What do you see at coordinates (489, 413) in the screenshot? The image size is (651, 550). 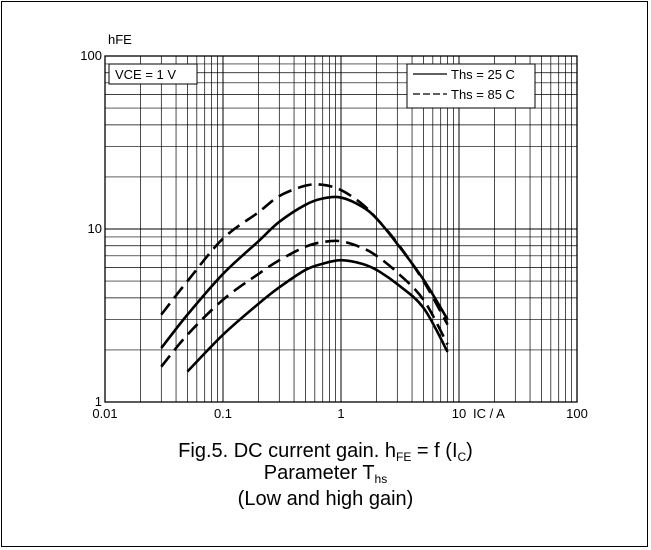 I see `x-axis-label: IC / A` at bounding box center [489, 413].